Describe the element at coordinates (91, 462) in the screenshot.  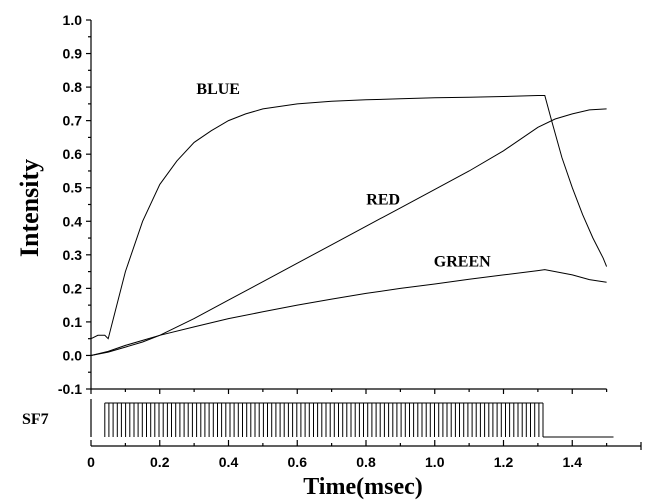
I see `x-tick-label: 0` at that location.